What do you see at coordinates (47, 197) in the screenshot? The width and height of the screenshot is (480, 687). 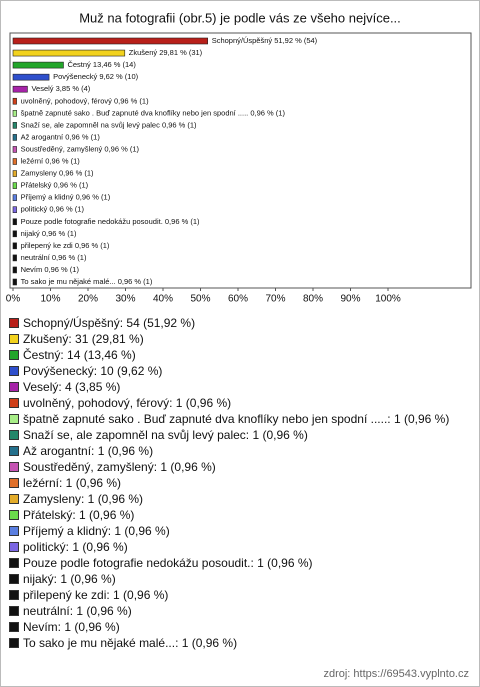 I see `bar-category: Příjemý a klidný` at bounding box center [47, 197].